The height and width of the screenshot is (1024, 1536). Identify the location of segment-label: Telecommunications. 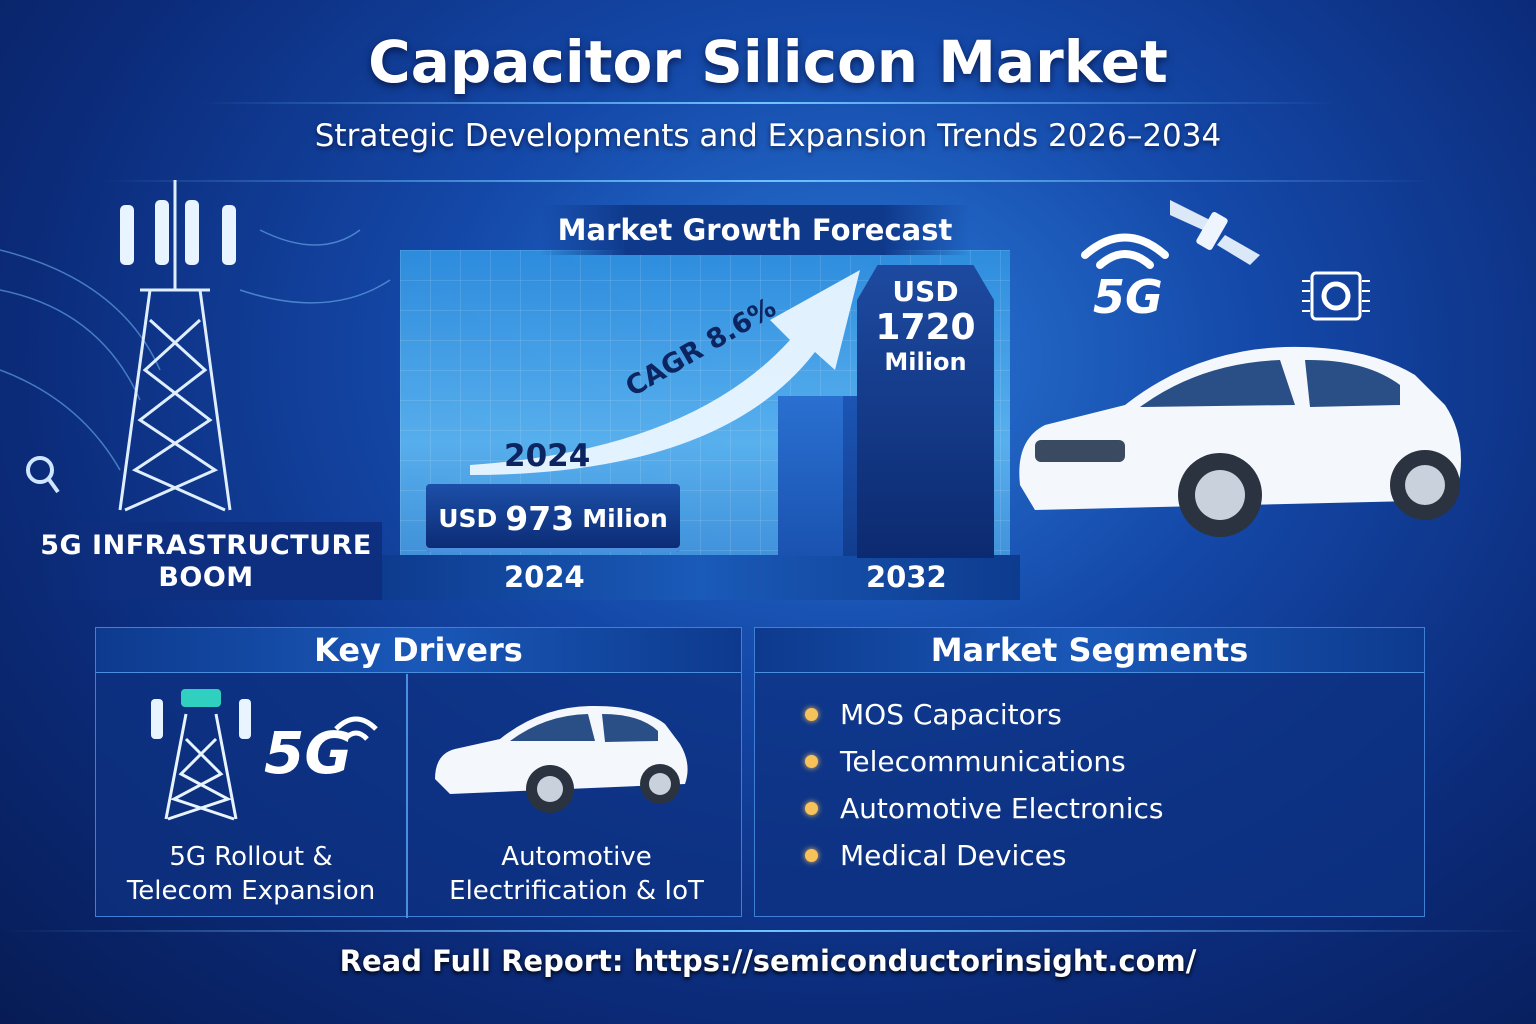
(983, 761).